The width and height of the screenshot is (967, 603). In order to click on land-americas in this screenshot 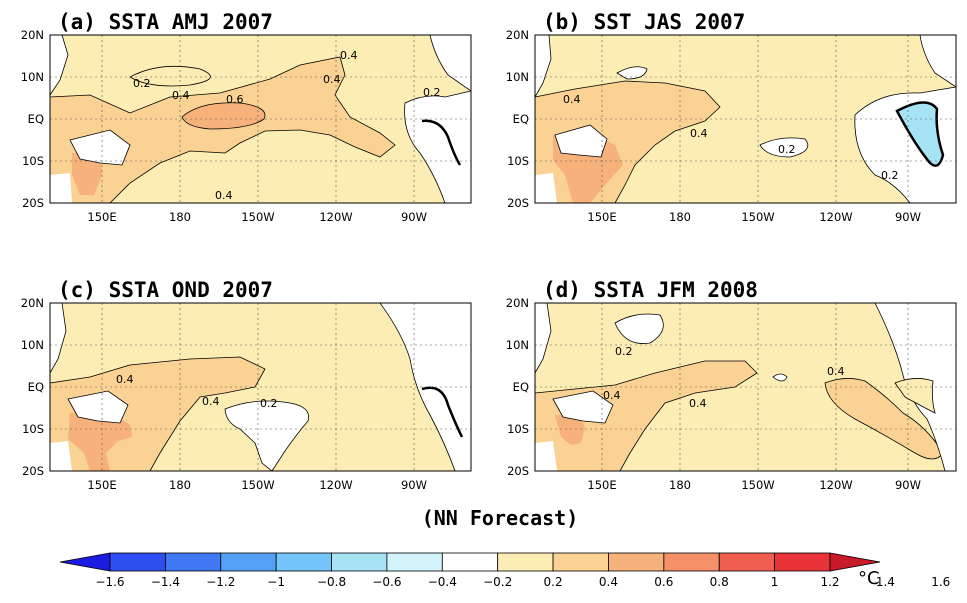, I will do `click(938, 61)`.